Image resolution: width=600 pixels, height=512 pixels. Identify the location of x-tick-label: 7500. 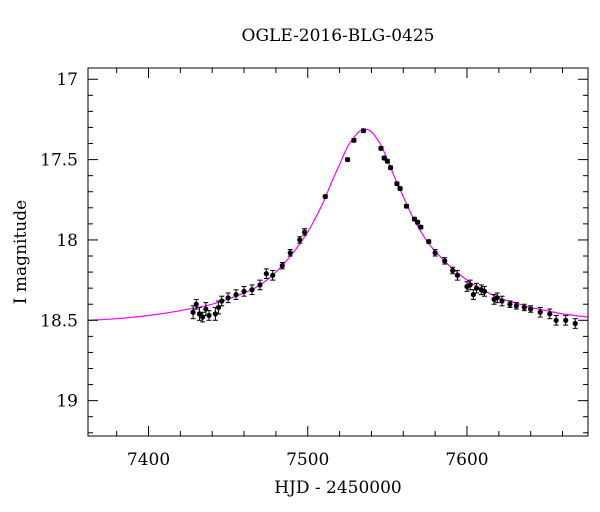
(307, 460).